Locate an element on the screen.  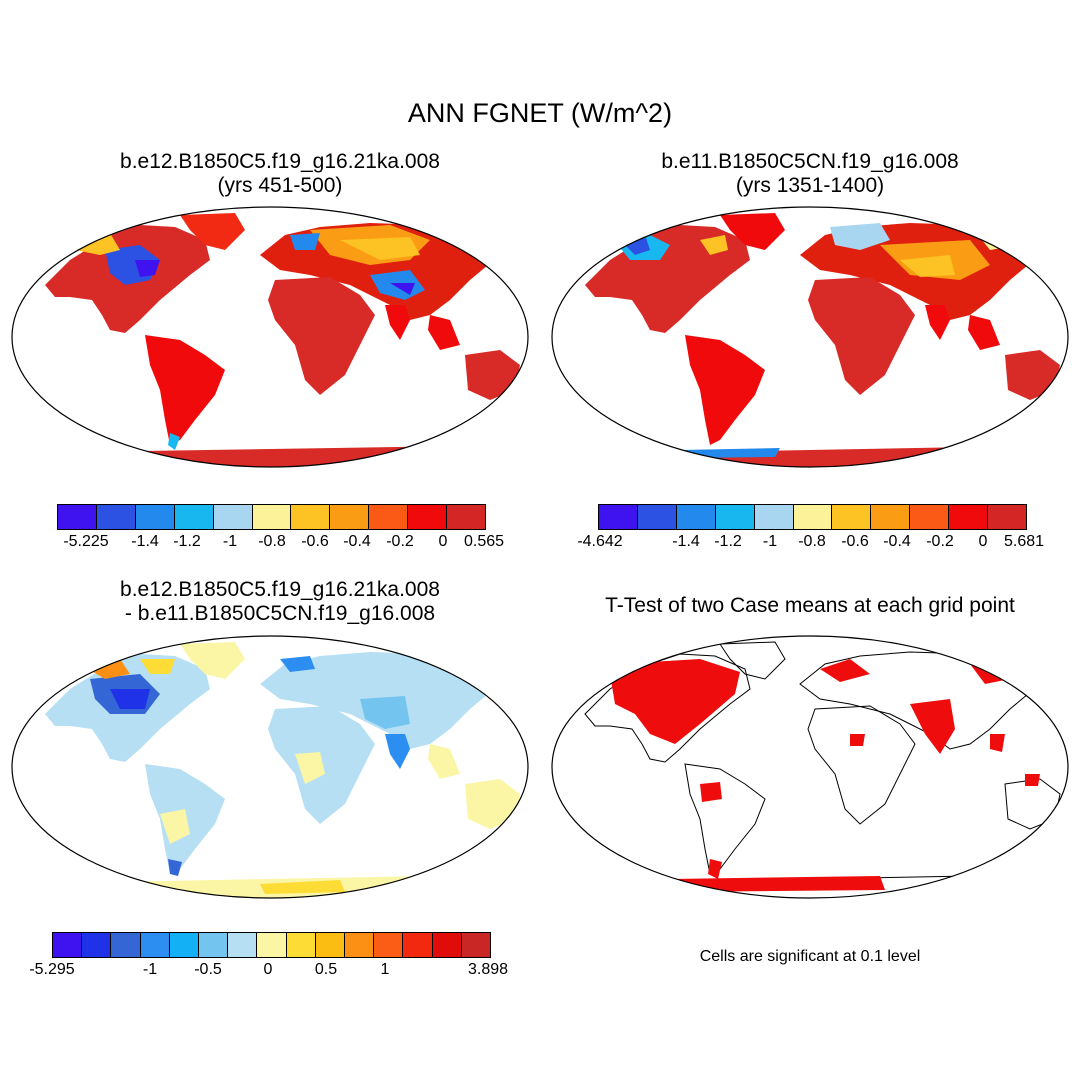
land-antarctica is located at coordinates (270, 456).